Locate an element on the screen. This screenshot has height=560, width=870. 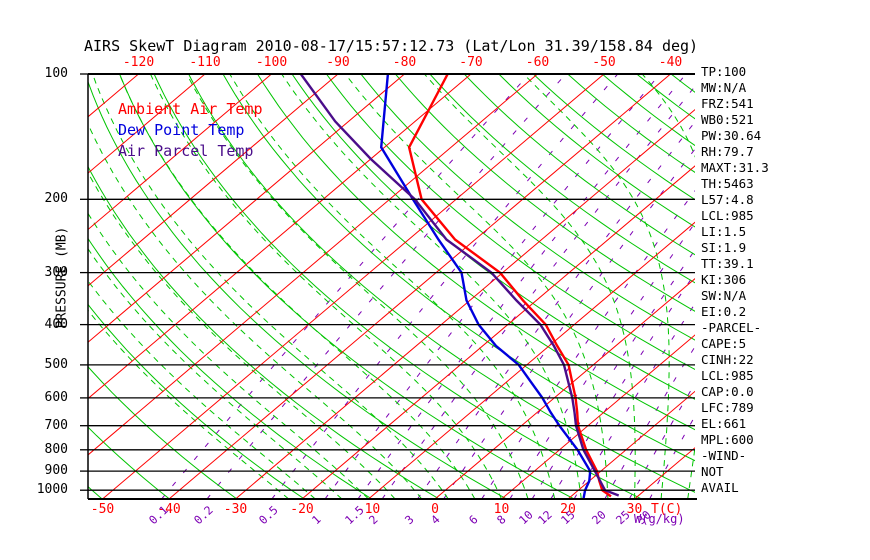
parameter-avail: AVAIL is located at coordinates (720, 487).